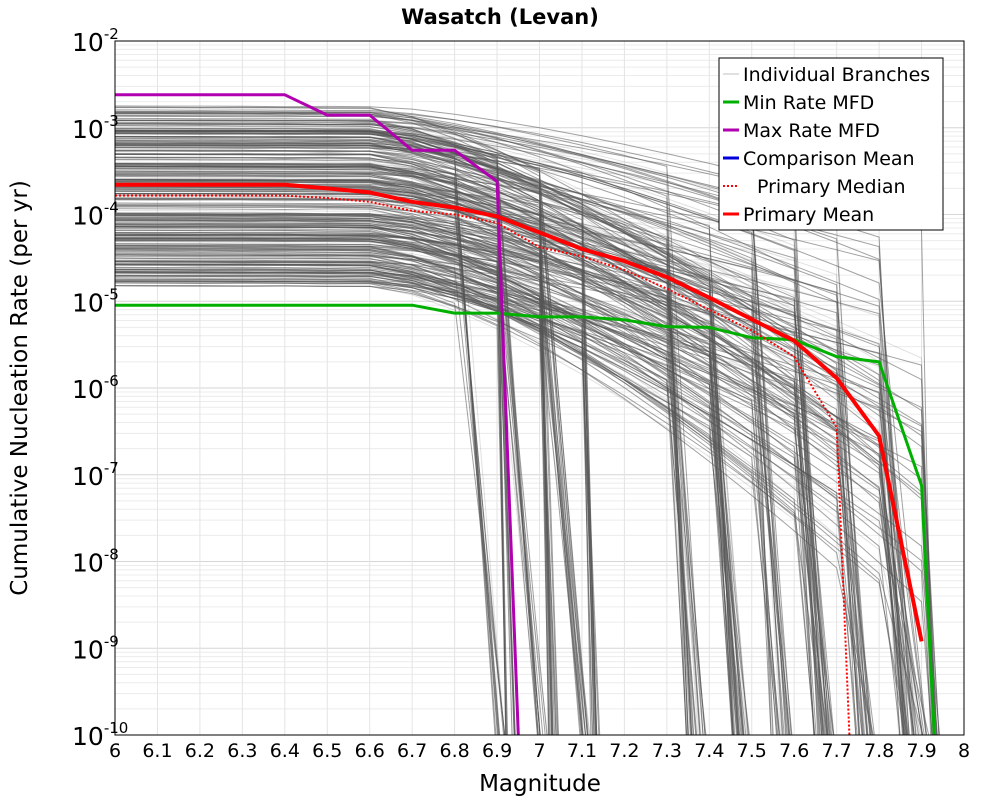 This screenshot has height=800, width=1000. What do you see at coordinates (95, 41) in the screenshot?
I see `y-tick-label: 10⁻²` at bounding box center [95, 41].